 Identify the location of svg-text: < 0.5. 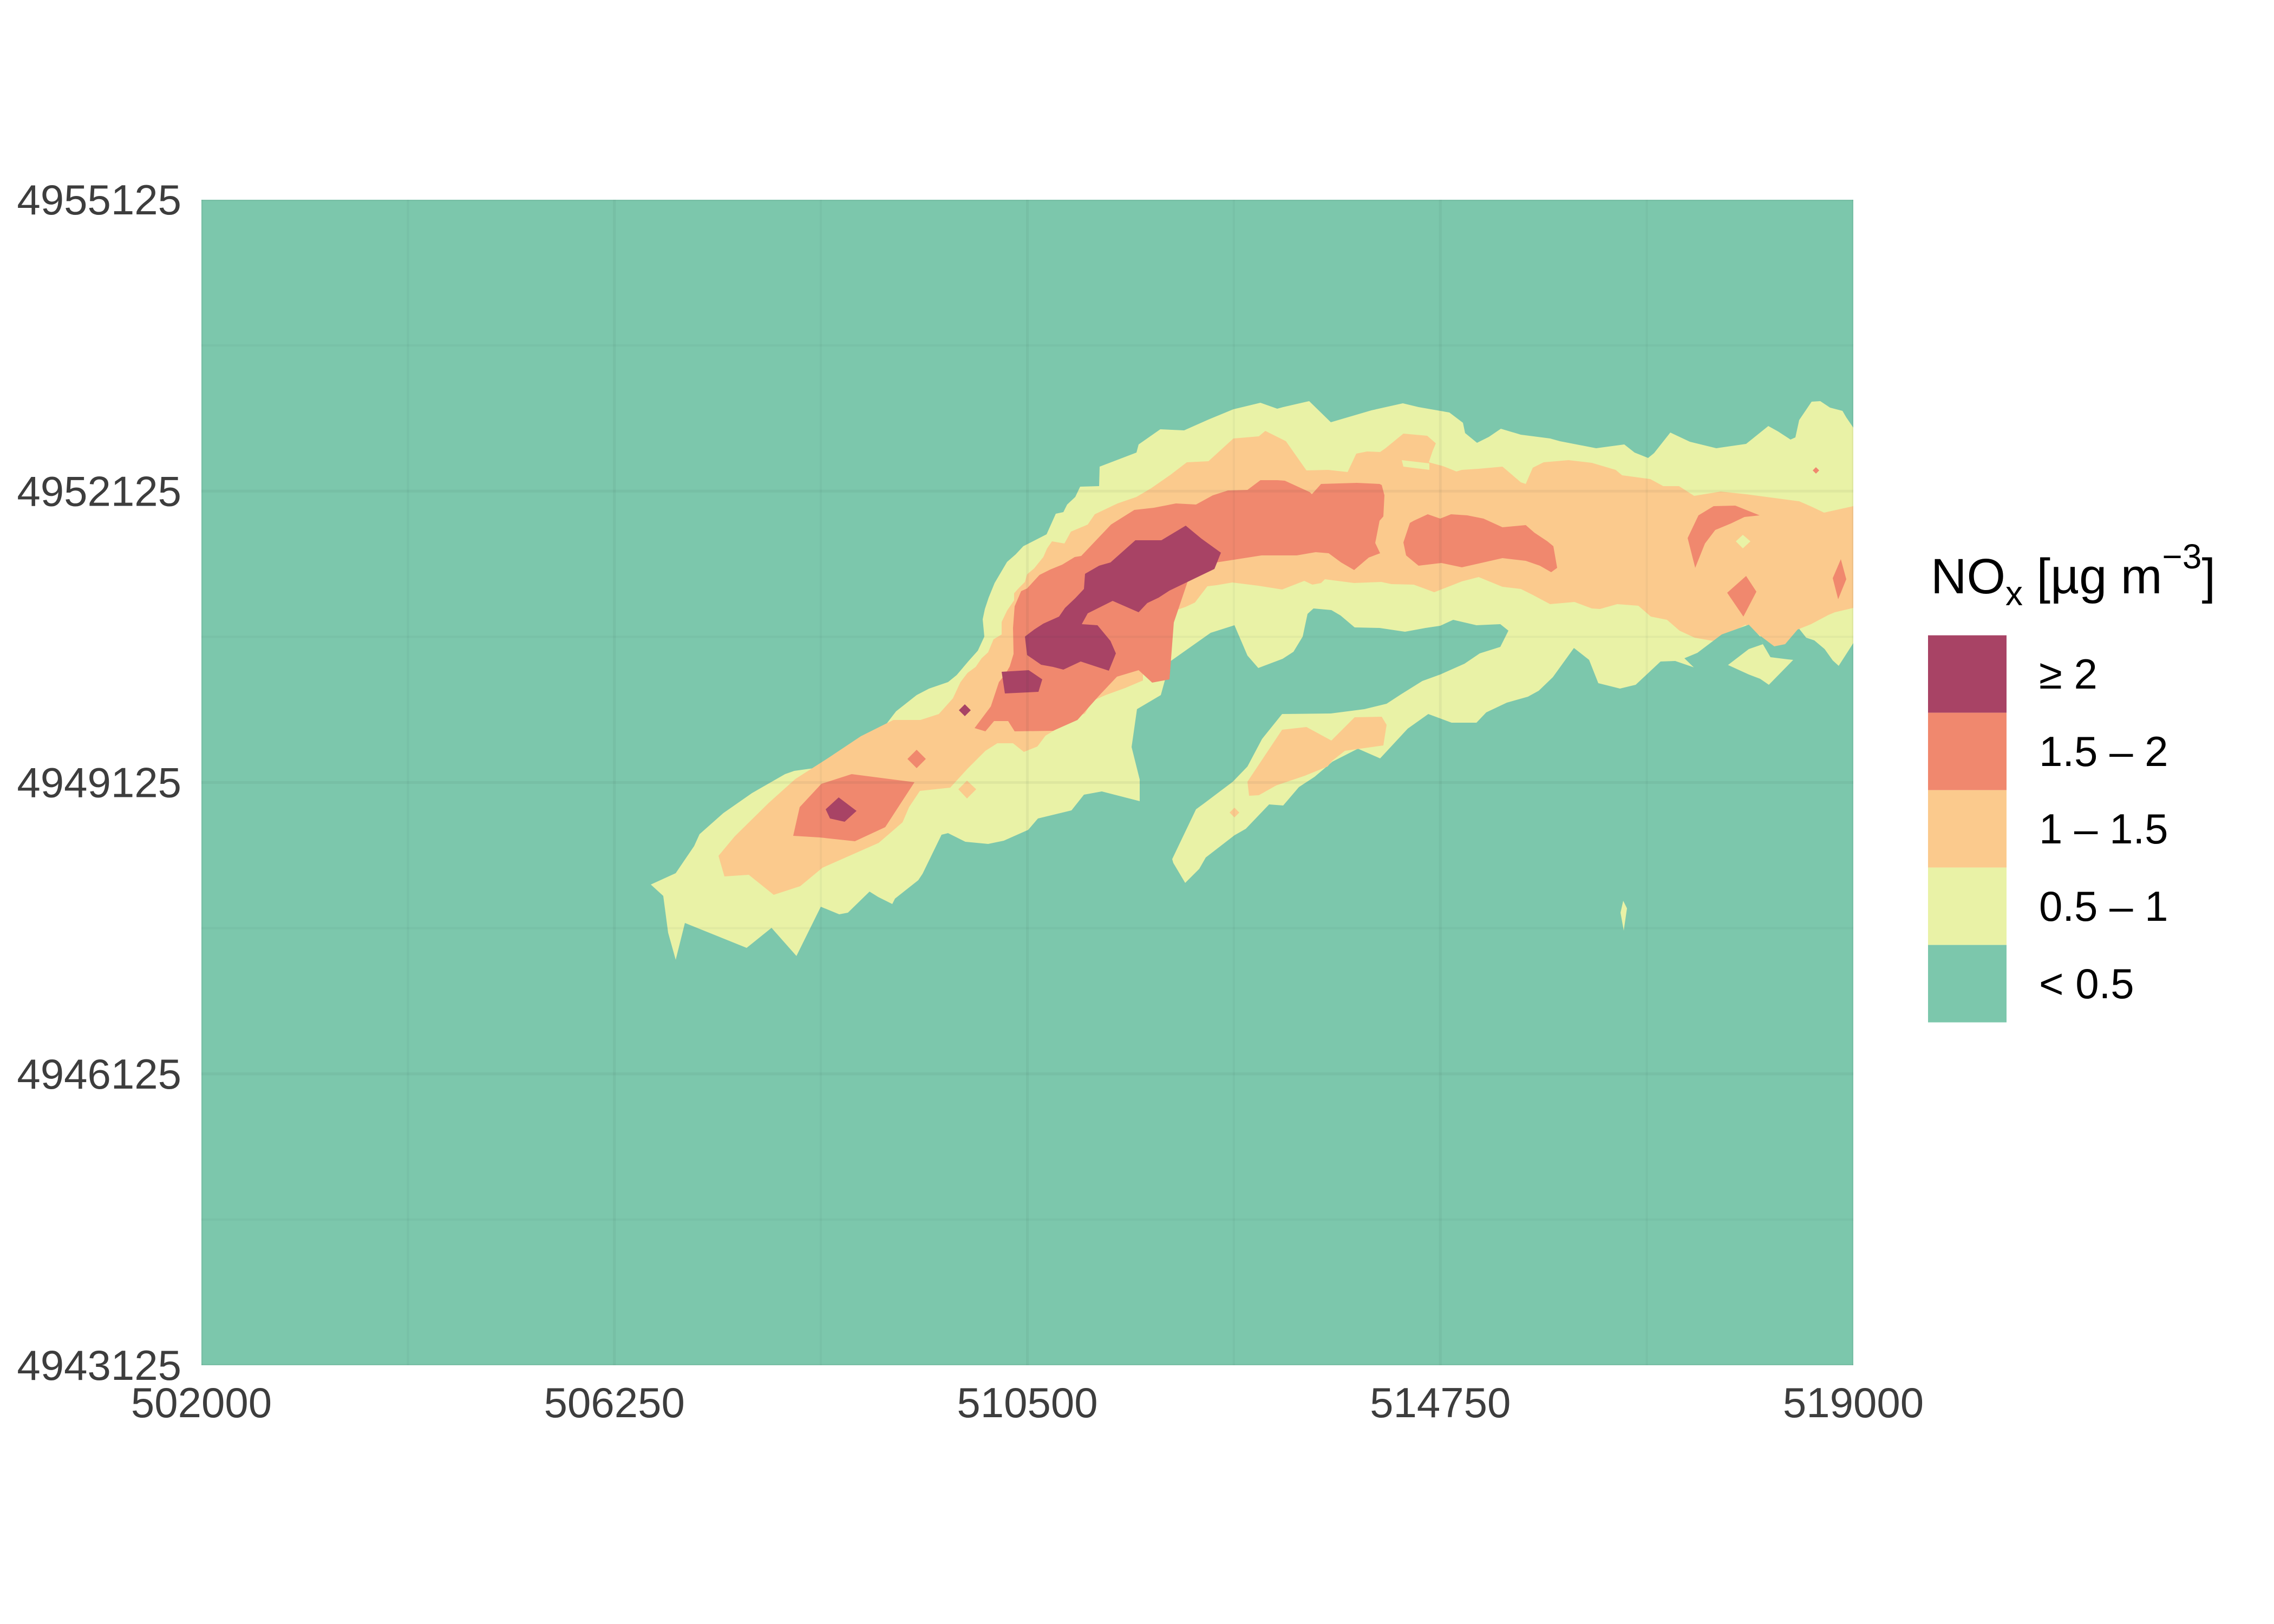
(2087, 983).